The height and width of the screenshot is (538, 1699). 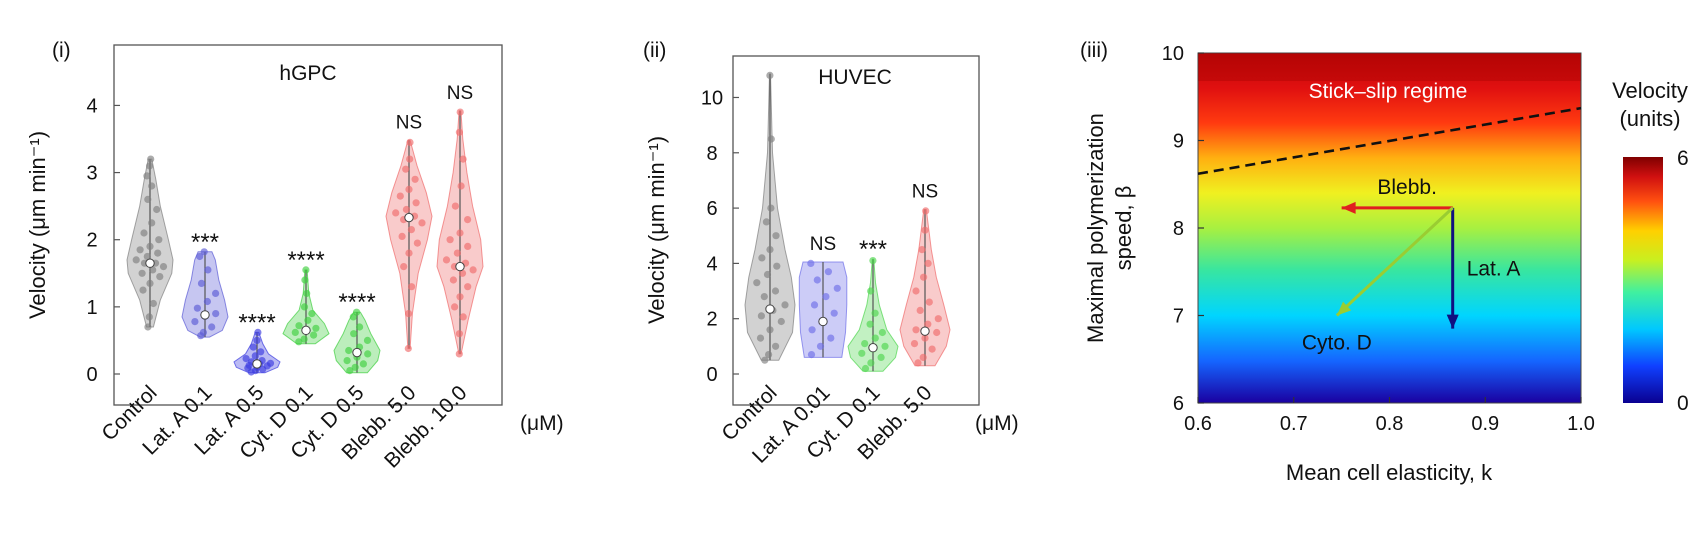 What do you see at coordinates (1337, 343) in the screenshot?
I see `arrow-label: Cyto. D` at bounding box center [1337, 343].